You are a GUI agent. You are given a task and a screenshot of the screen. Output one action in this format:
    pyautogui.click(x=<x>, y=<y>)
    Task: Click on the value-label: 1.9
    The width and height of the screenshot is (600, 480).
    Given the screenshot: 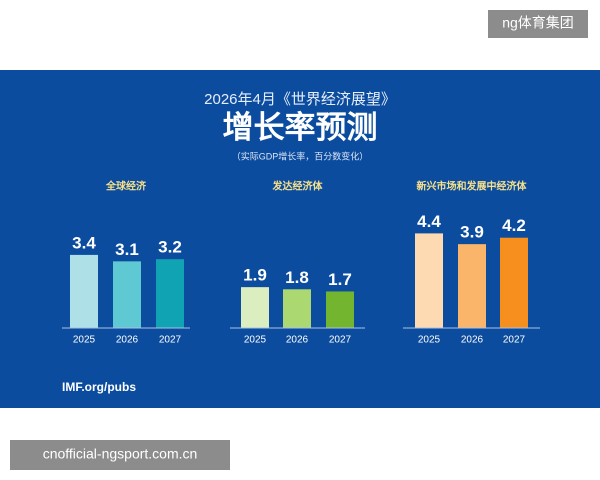 What is the action you would take?
    pyautogui.click(x=255, y=275)
    